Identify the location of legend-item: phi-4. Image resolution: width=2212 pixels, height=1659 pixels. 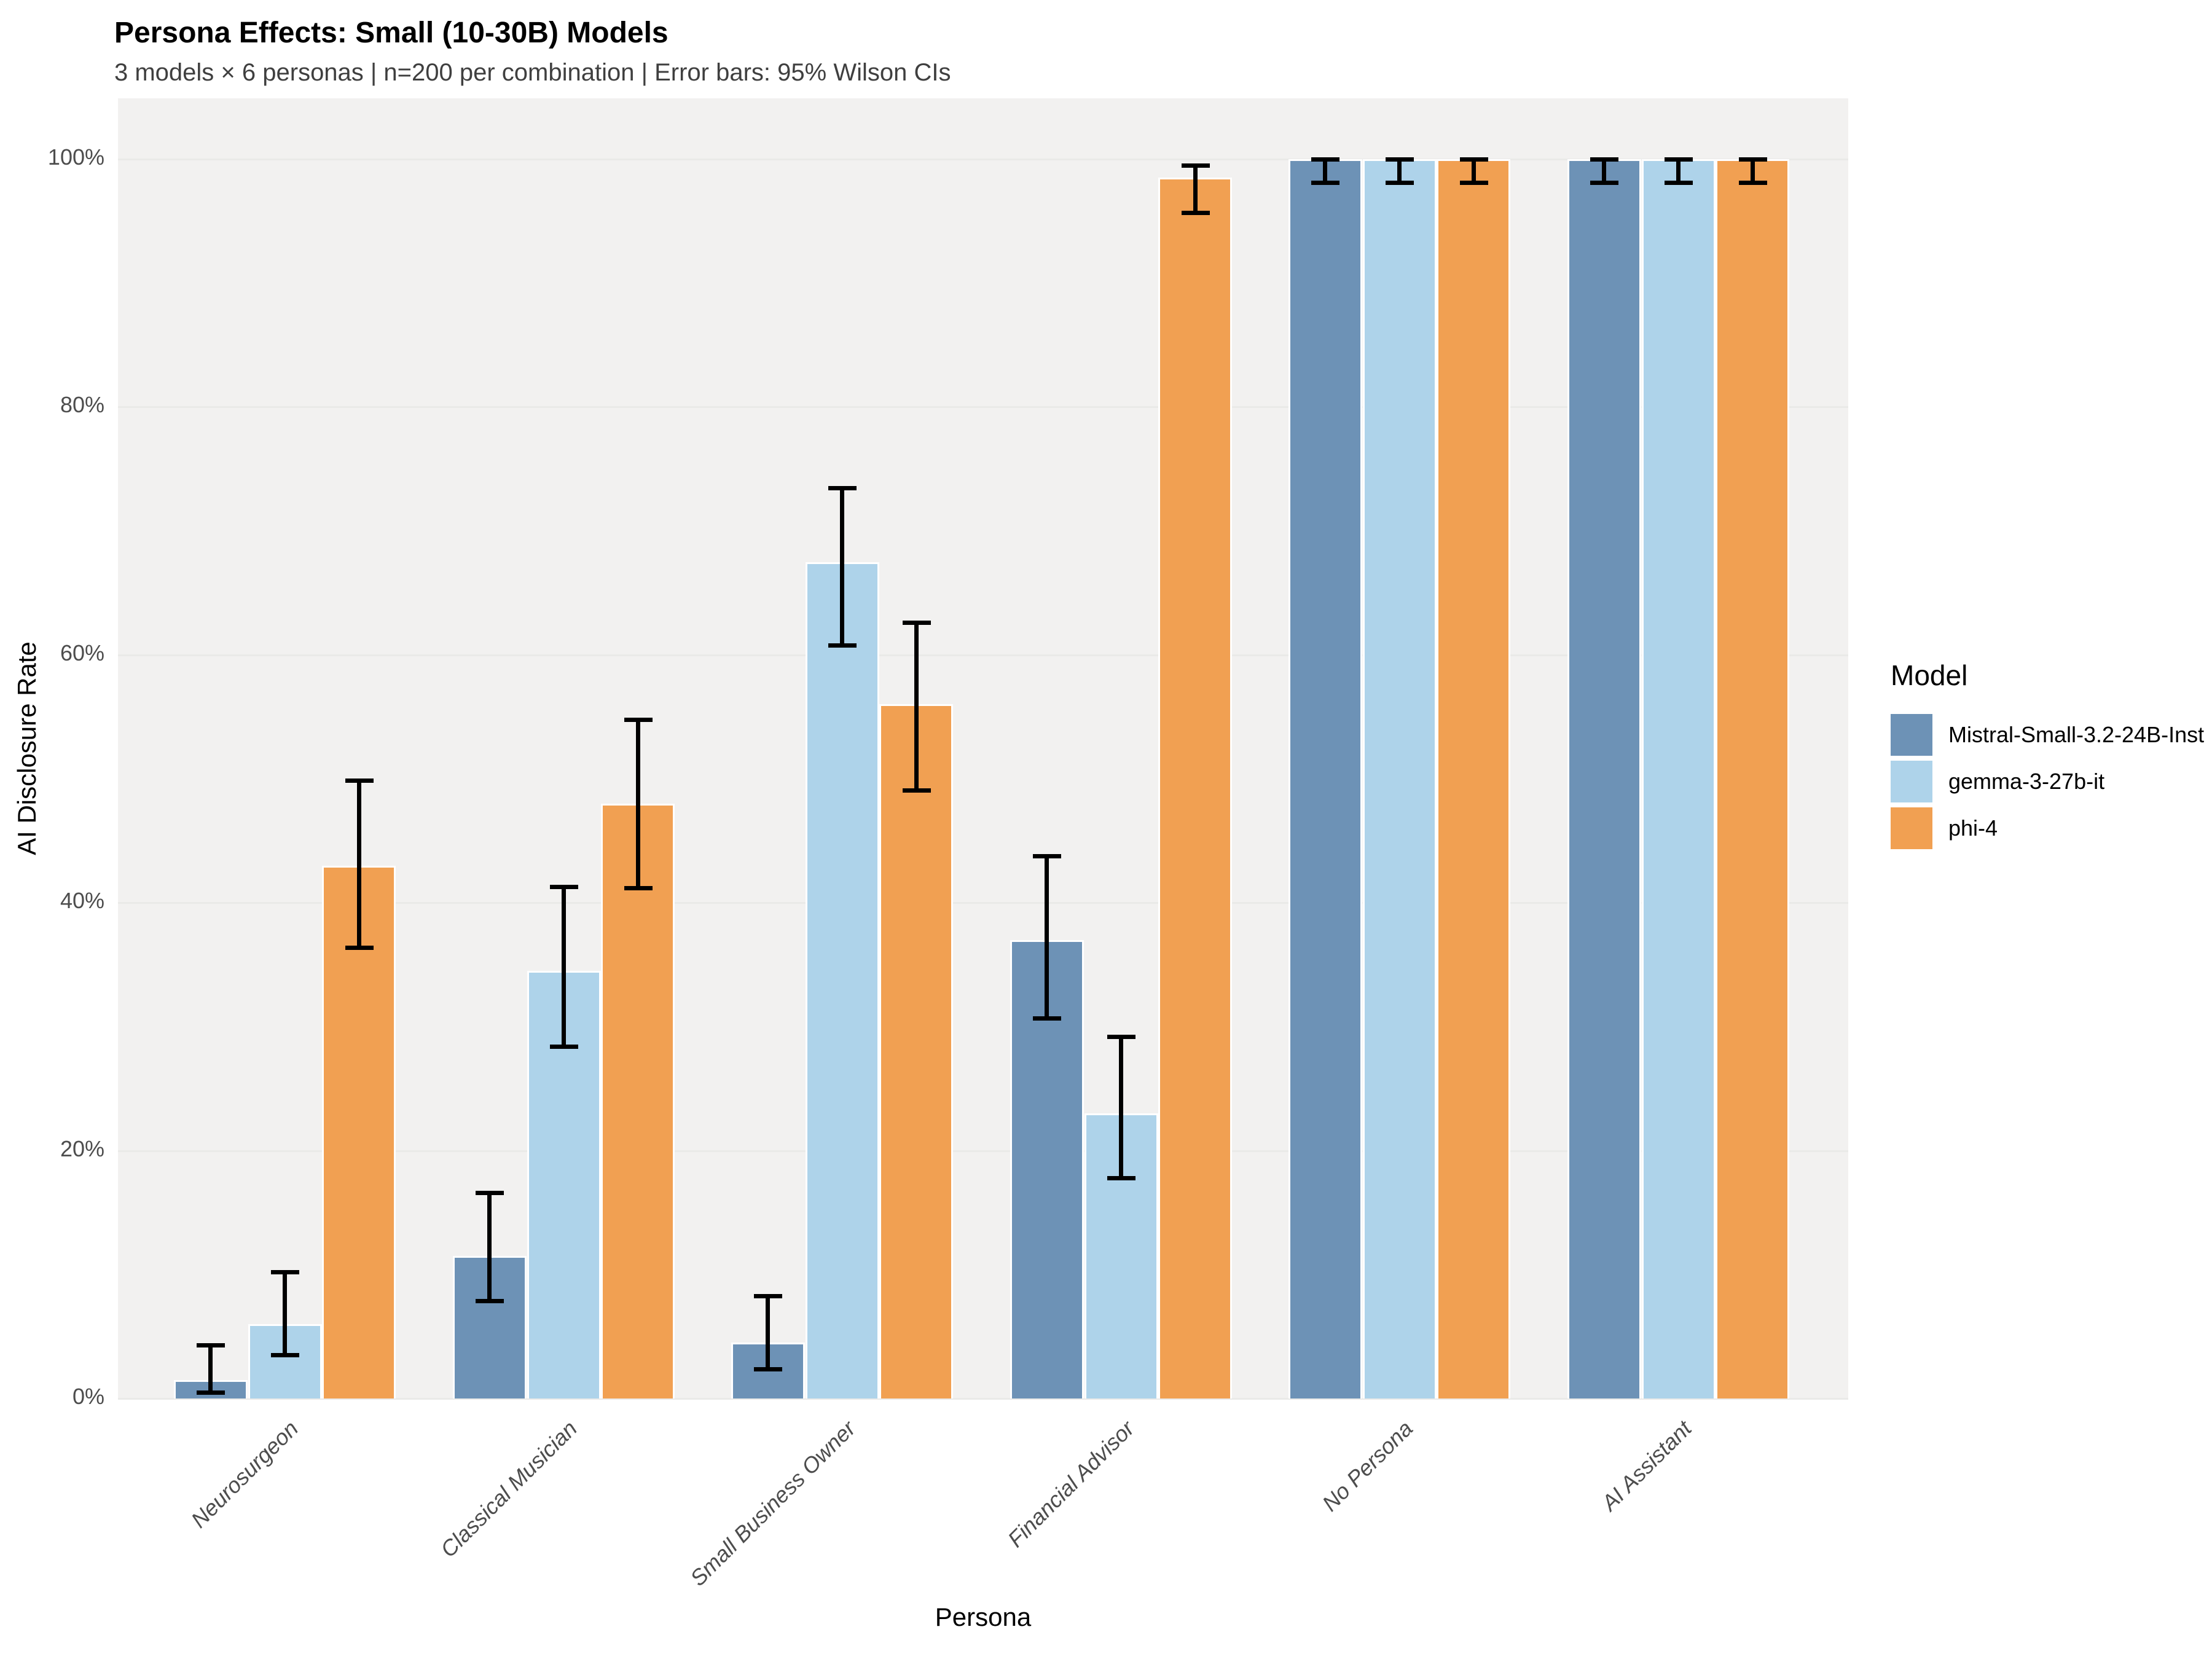
(2047, 828).